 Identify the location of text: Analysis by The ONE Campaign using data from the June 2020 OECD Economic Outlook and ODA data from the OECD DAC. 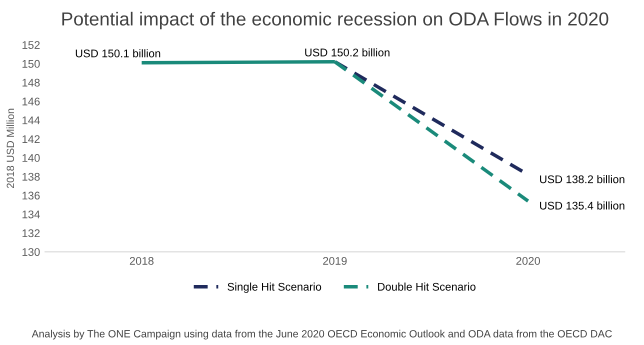
(322, 335).